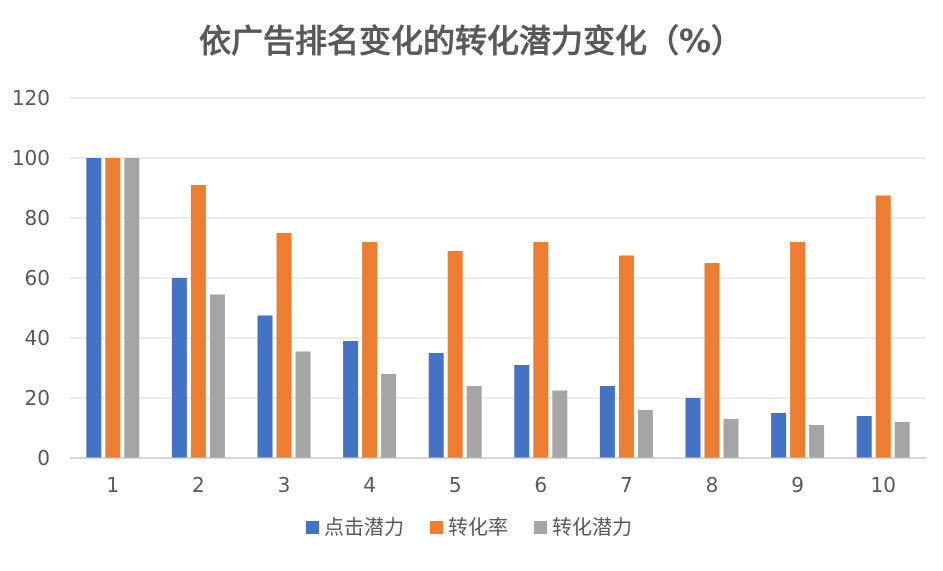  What do you see at coordinates (112, 485) in the screenshot?
I see `x-tick-label: 1` at bounding box center [112, 485].